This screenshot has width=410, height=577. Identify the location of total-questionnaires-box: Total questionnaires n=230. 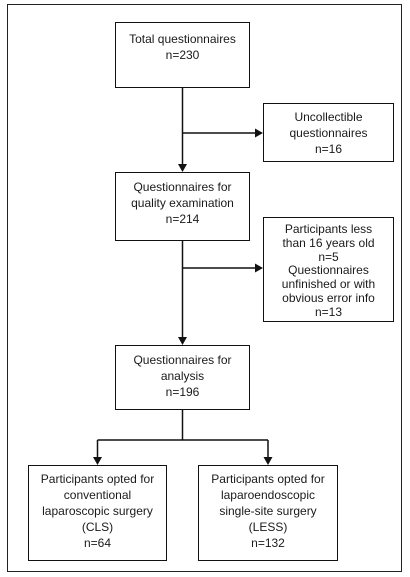
(182, 55).